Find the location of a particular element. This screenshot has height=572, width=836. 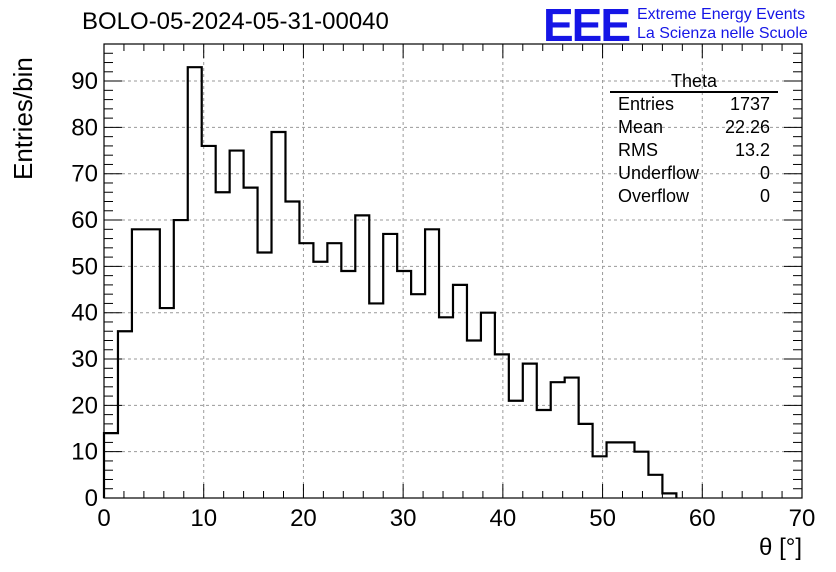

y-tick-label: 50 is located at coordinates (84, 266).